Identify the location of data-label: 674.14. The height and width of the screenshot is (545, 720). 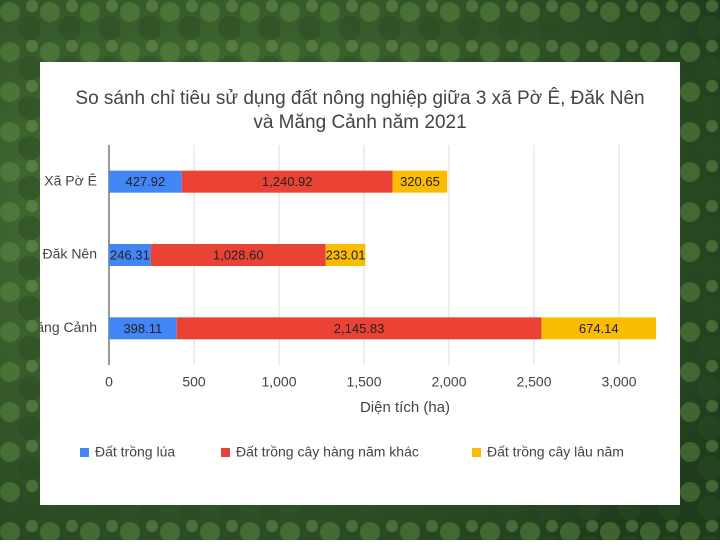
(599, 328).